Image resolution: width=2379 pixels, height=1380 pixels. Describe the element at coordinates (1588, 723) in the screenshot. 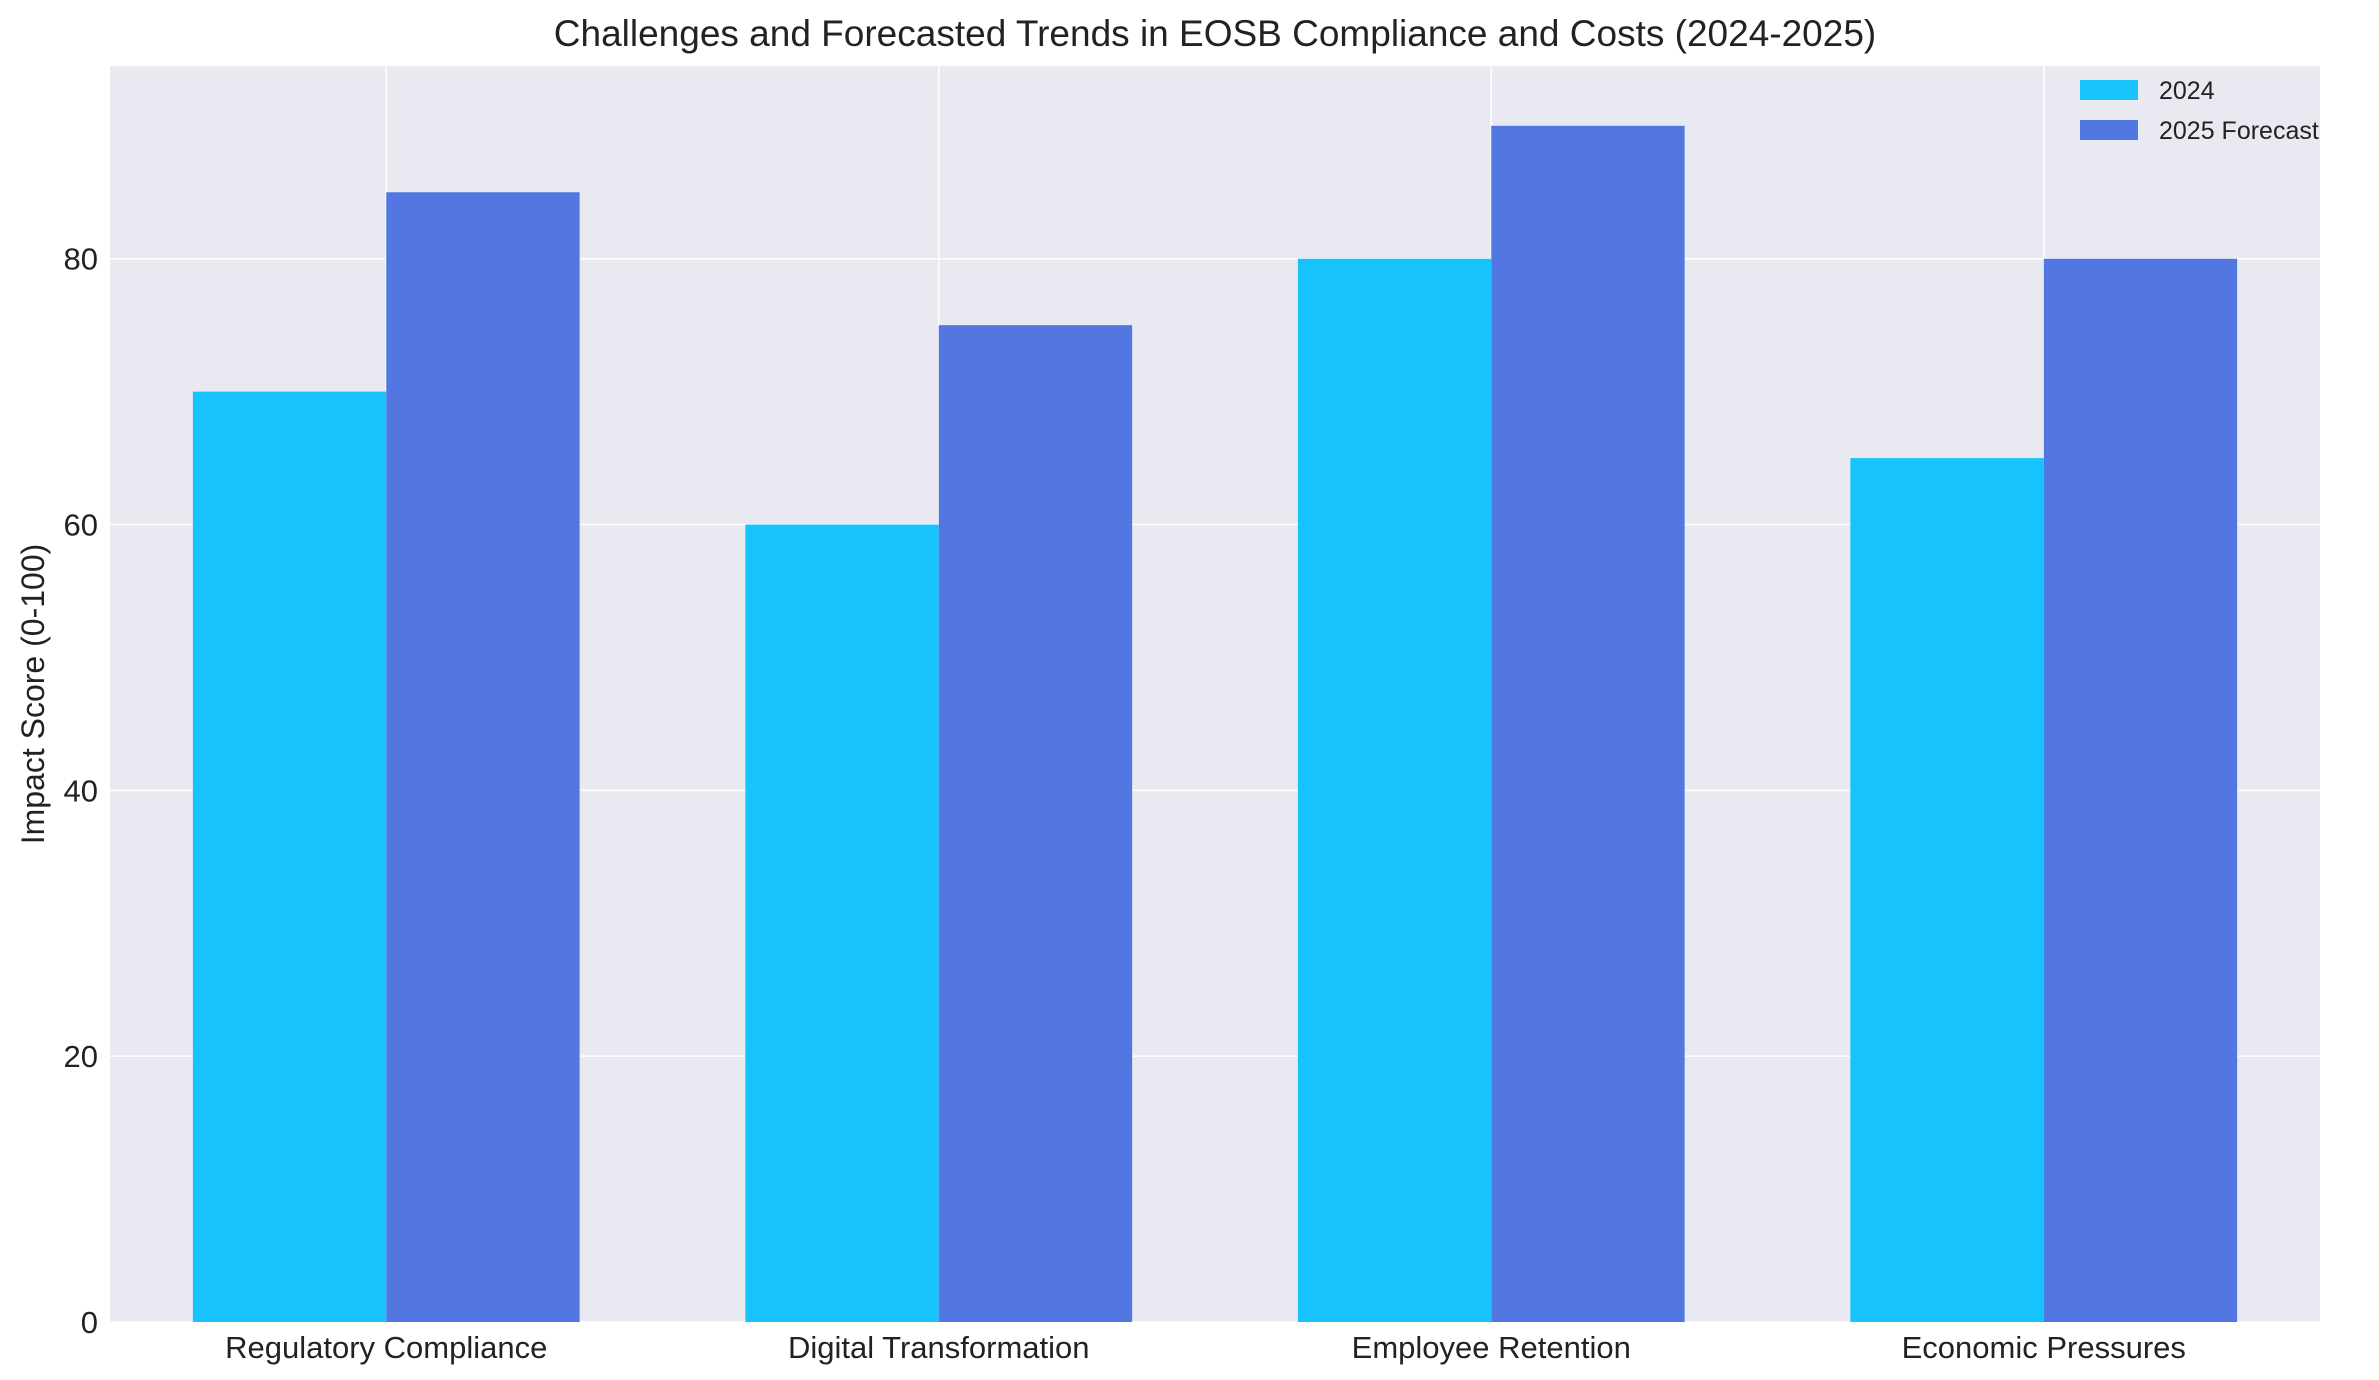

I see `bar-2025-forecast-employee-retention` at that location.